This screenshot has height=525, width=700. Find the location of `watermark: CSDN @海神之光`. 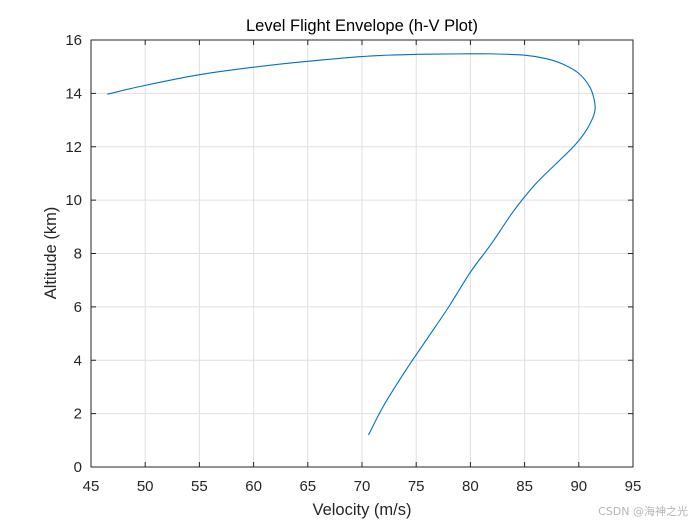

watermark: CSDN @海神之光 is located at coordinates (643, 511).